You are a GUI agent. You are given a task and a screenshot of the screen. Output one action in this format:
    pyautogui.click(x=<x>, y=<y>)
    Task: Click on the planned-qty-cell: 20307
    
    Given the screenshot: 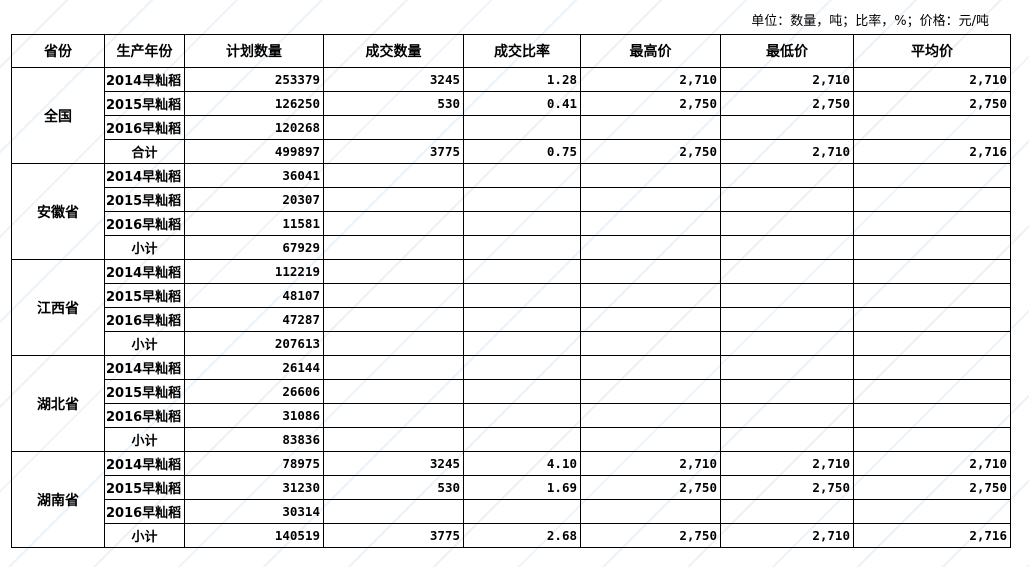 What is the action you would take?
    pyautogui.click(x=254, y=199)
    